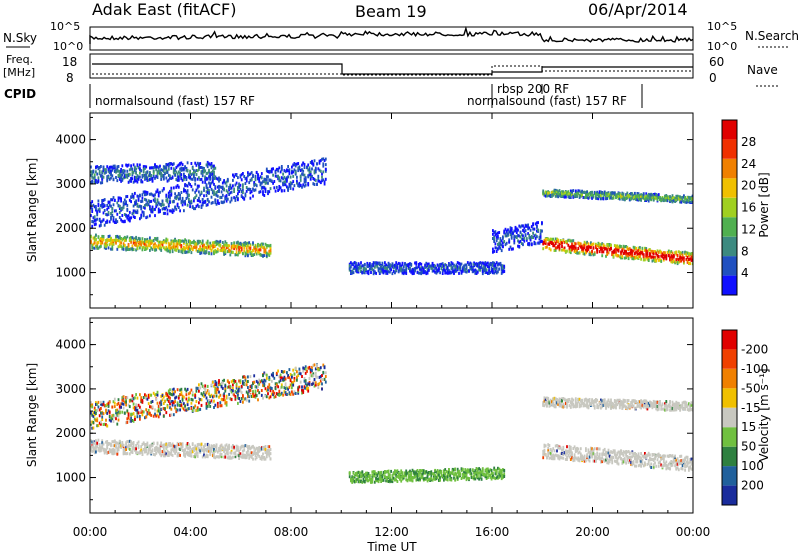 This screenshot has width=800, height=554. Describe the element at coordinates (392, 69) in the screenshot. I see `frequency-trace` at that location.